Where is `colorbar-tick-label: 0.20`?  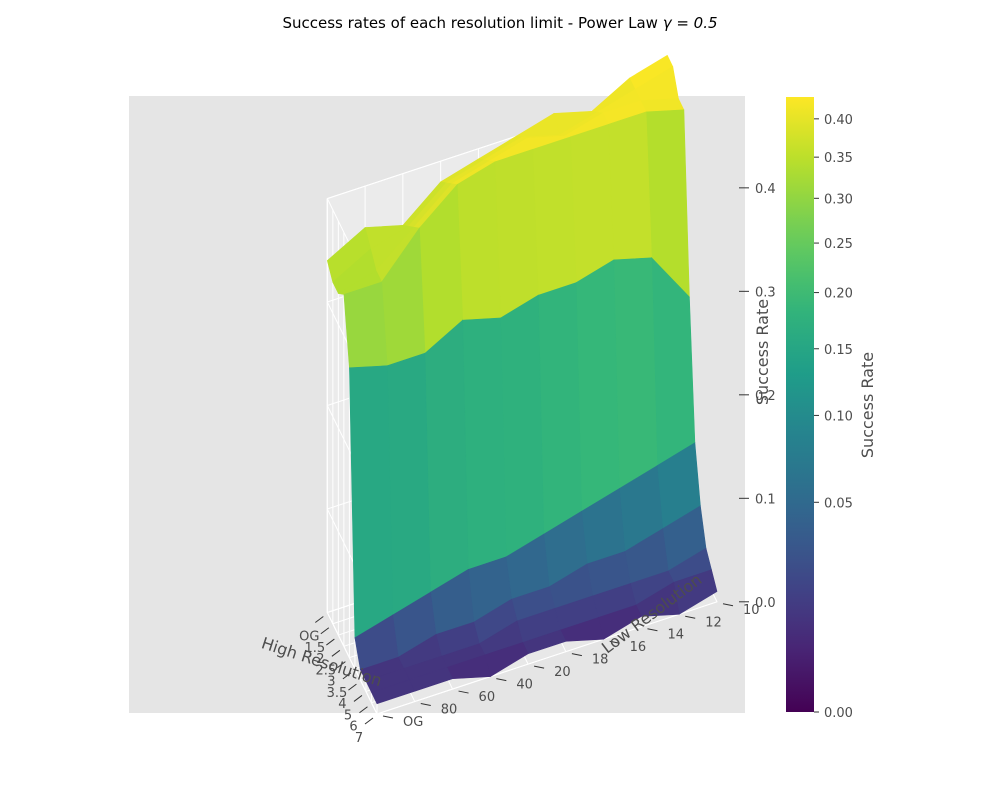
colorbar-tick-label: 0.20 is located at coordinates (838, 294).